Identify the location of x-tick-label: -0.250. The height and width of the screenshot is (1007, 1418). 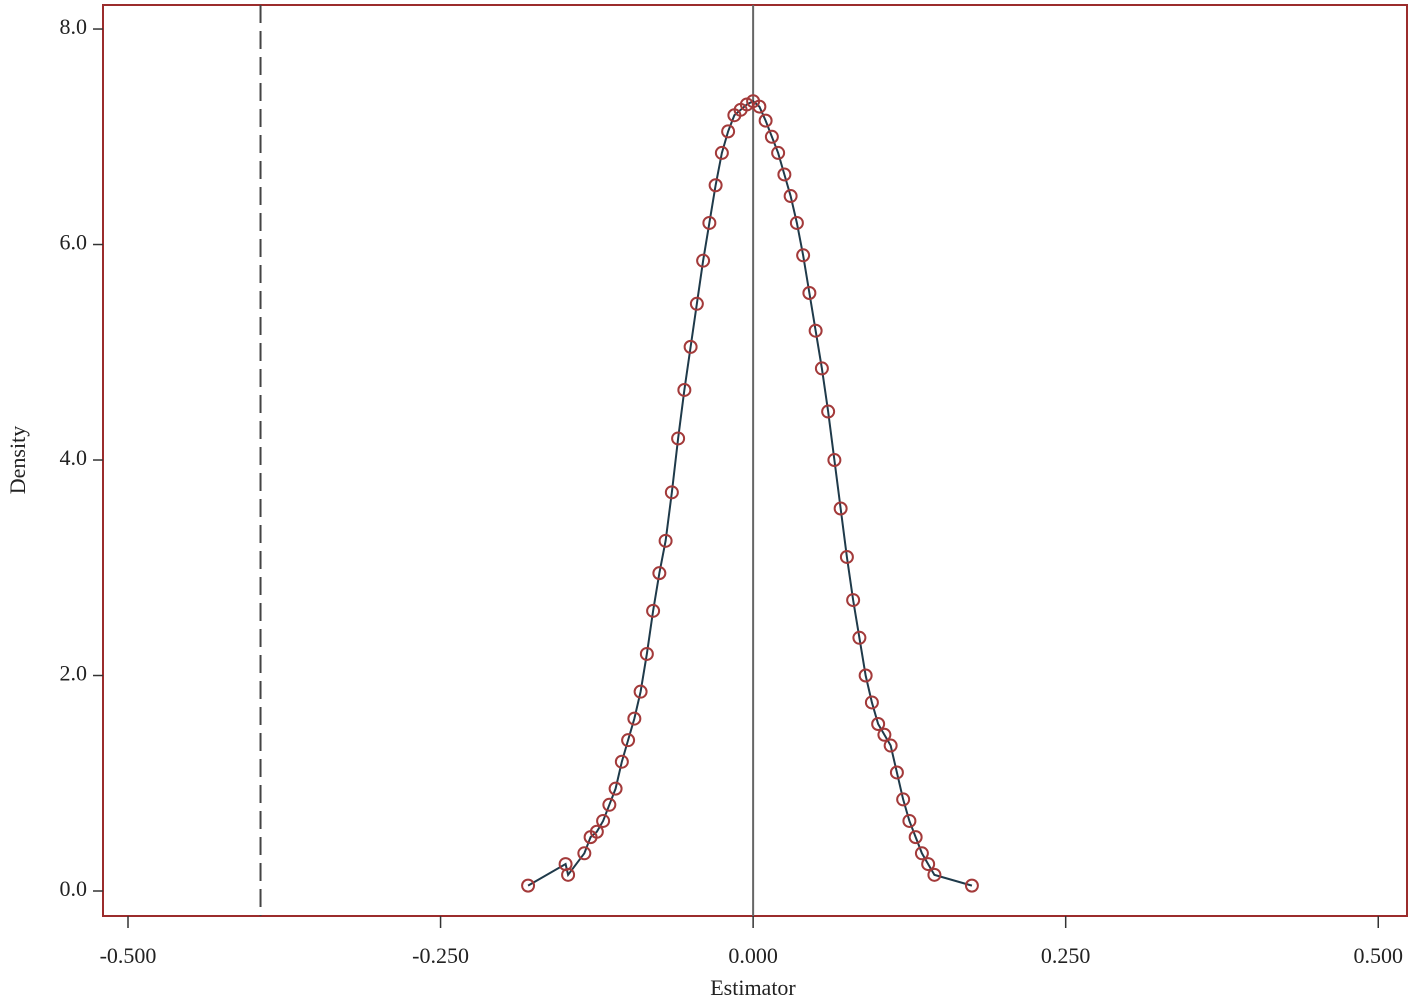
(440, 955).